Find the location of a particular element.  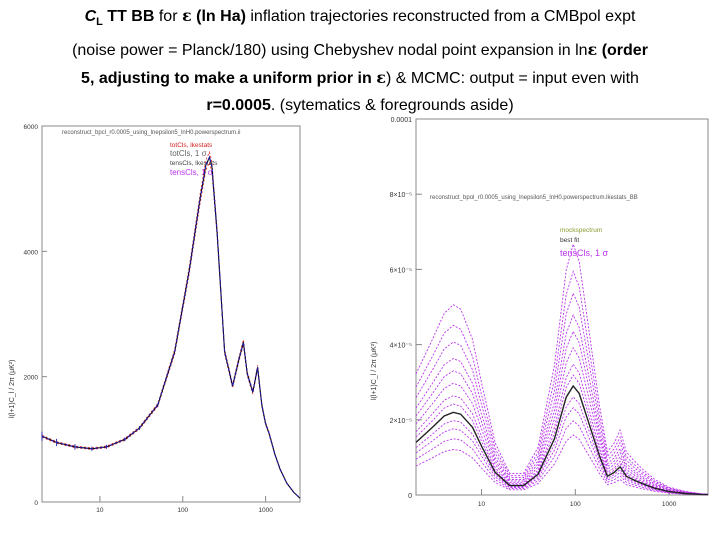

title-epsilon-3: ε is located at coordinates (381, 78).